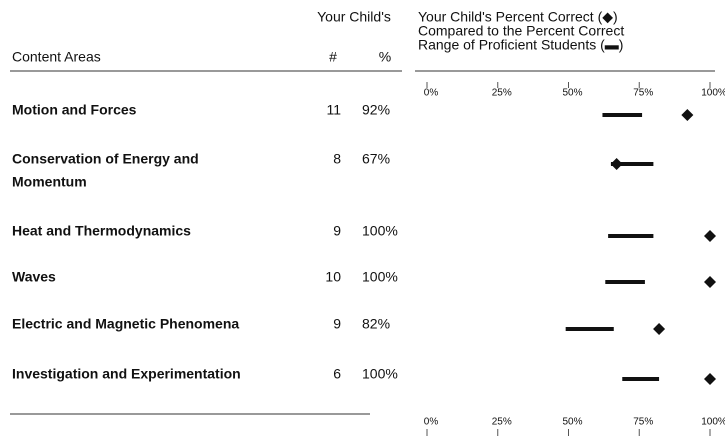 The height and width of the screenshot is (441, 725). Describe the element at coordinates (337, 159) in the screenshot. I see `count: 8` at that location.